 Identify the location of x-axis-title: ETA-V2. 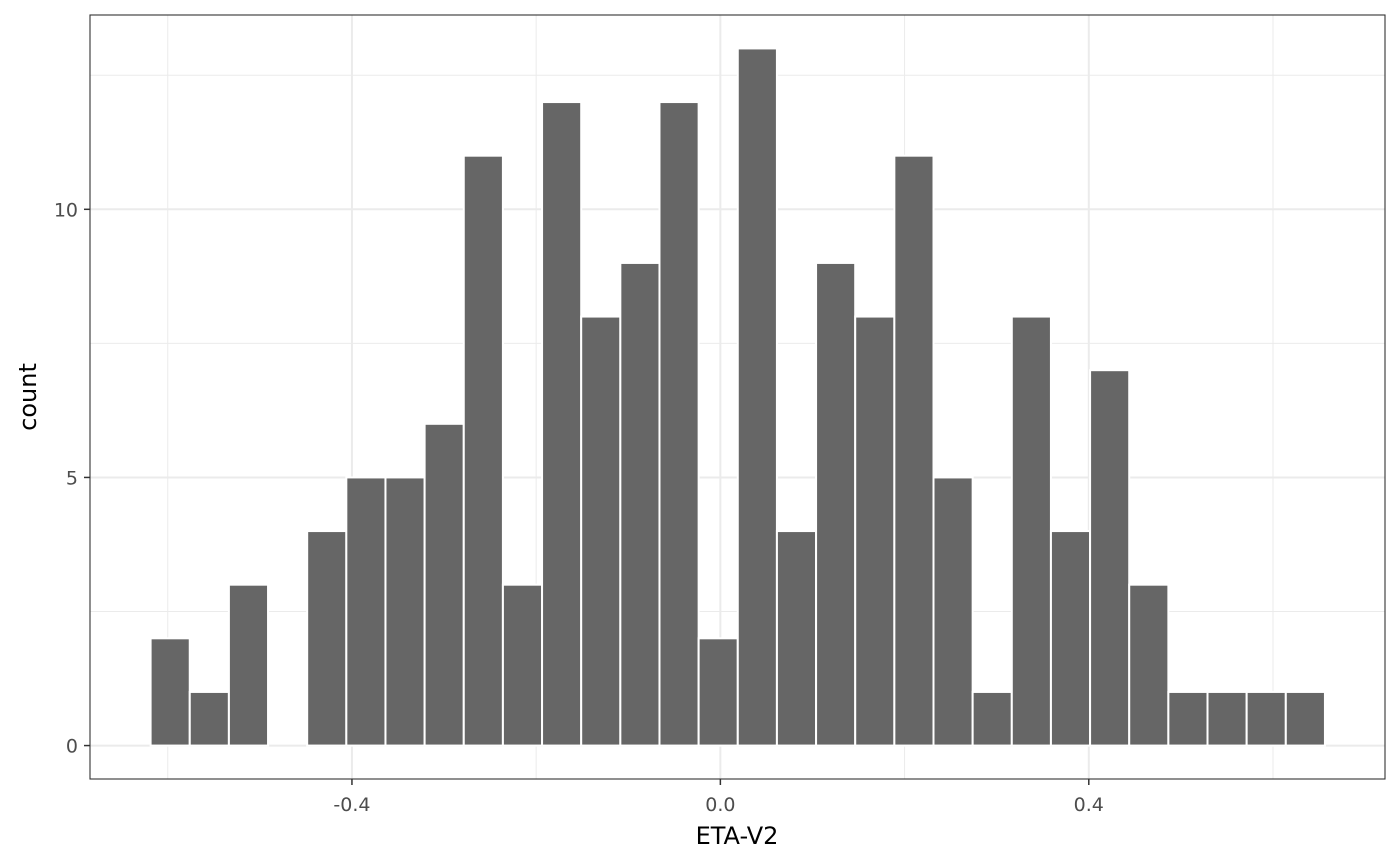
(737, 836).